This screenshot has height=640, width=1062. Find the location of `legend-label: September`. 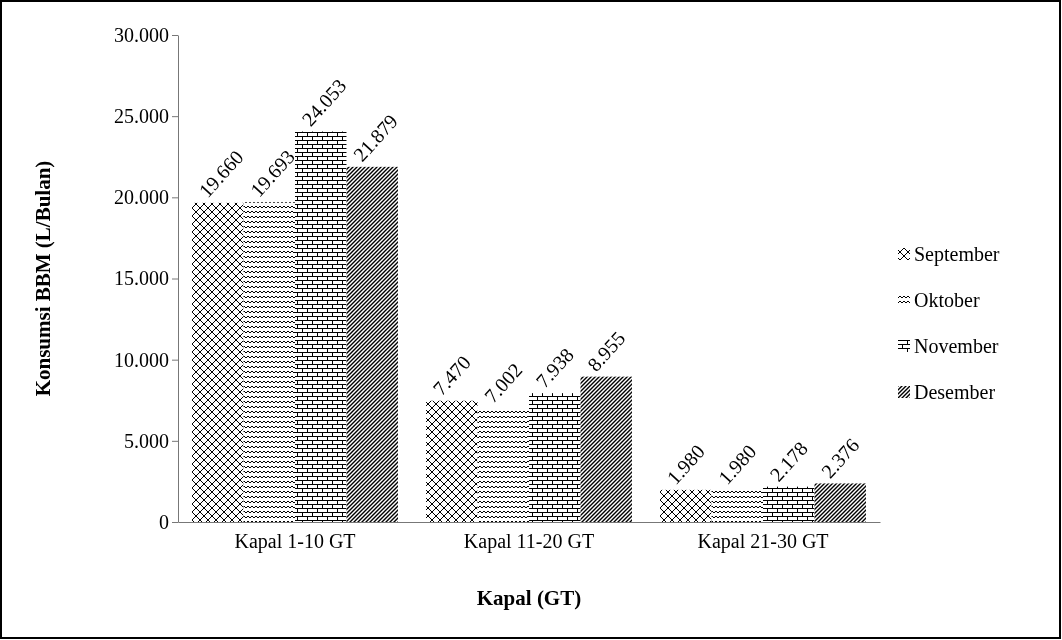

legend-label: September is located at coordinates (957, 254).